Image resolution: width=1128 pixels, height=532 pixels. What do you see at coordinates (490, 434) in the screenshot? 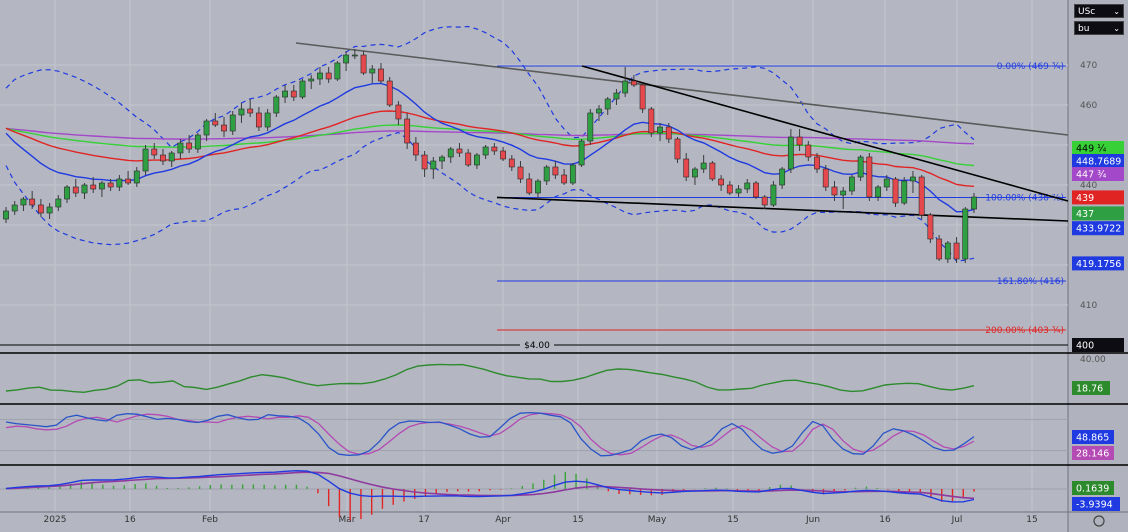
I see `stochastic-k-line` at bounding box center [490, 434].